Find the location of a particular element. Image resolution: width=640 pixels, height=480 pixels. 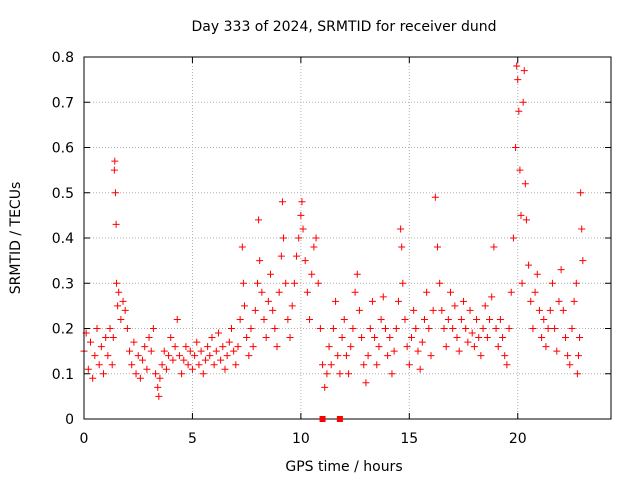

y-tick-label: 0.5 is located at coordinates (63, 194).